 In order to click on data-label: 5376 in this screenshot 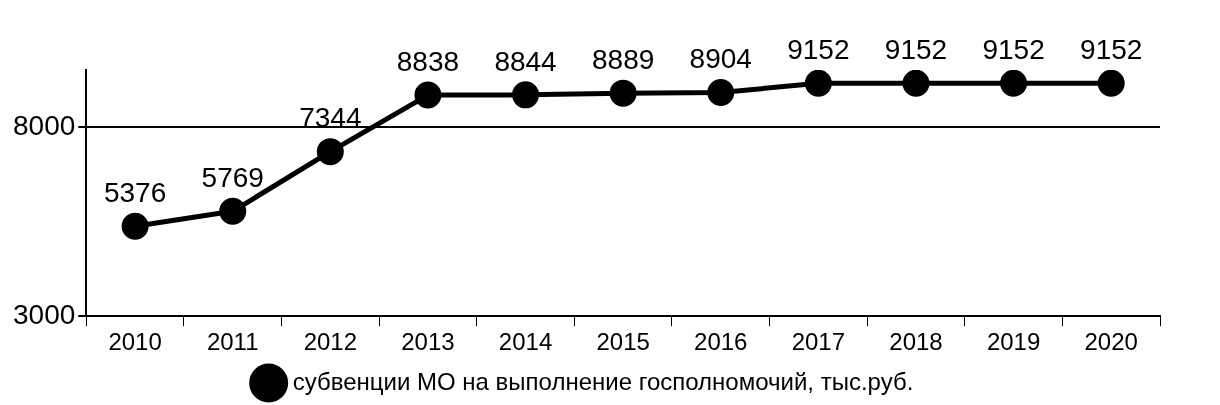, I will do `click(135, 192)`.